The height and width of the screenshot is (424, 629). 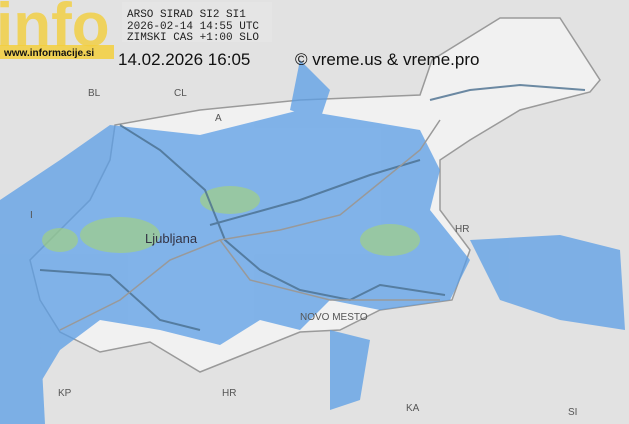 I want to click on local-time: 14.02.2026 16:05, so click(x=184, y=59).